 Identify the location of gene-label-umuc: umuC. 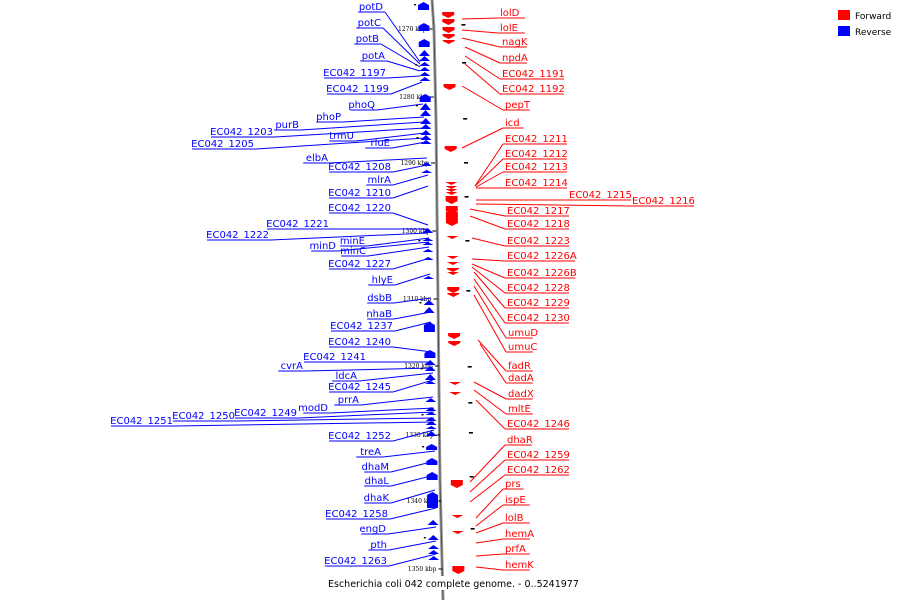
(505, 323).